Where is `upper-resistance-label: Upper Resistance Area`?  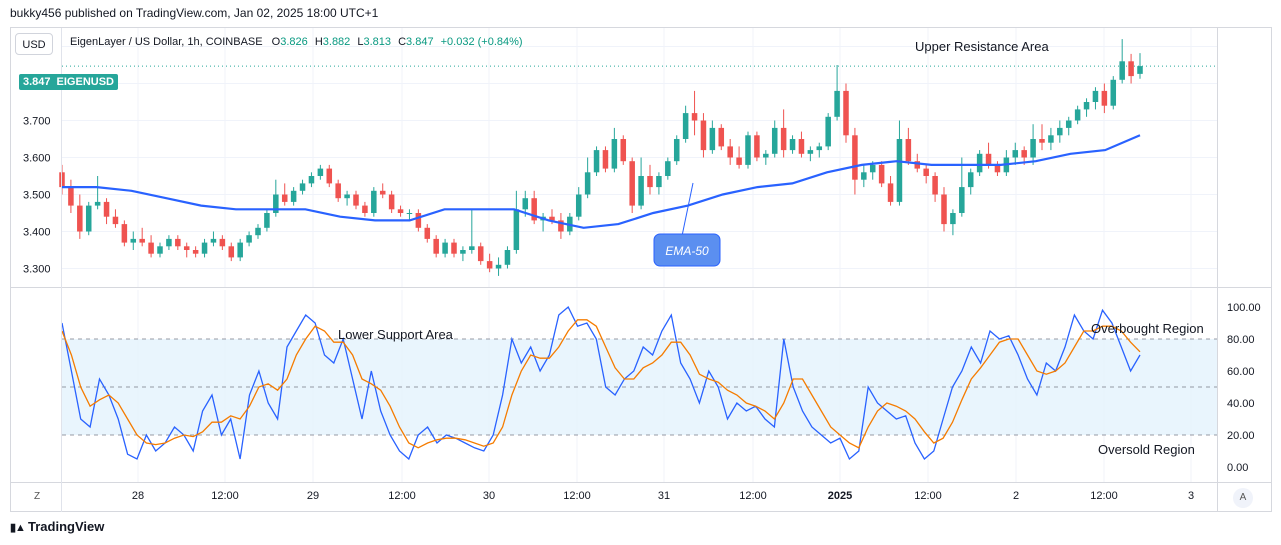 upper-resistance-label: Upper Resistance Area is located at coordinates (982, 46).